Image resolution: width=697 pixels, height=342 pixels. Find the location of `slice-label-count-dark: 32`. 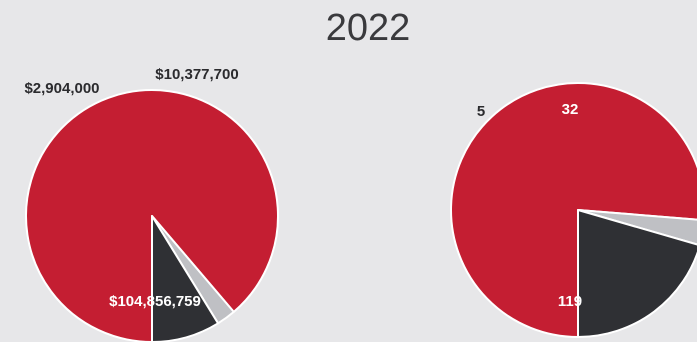

slice-label-count-dark: 32 is located at coordinates (570, 109).